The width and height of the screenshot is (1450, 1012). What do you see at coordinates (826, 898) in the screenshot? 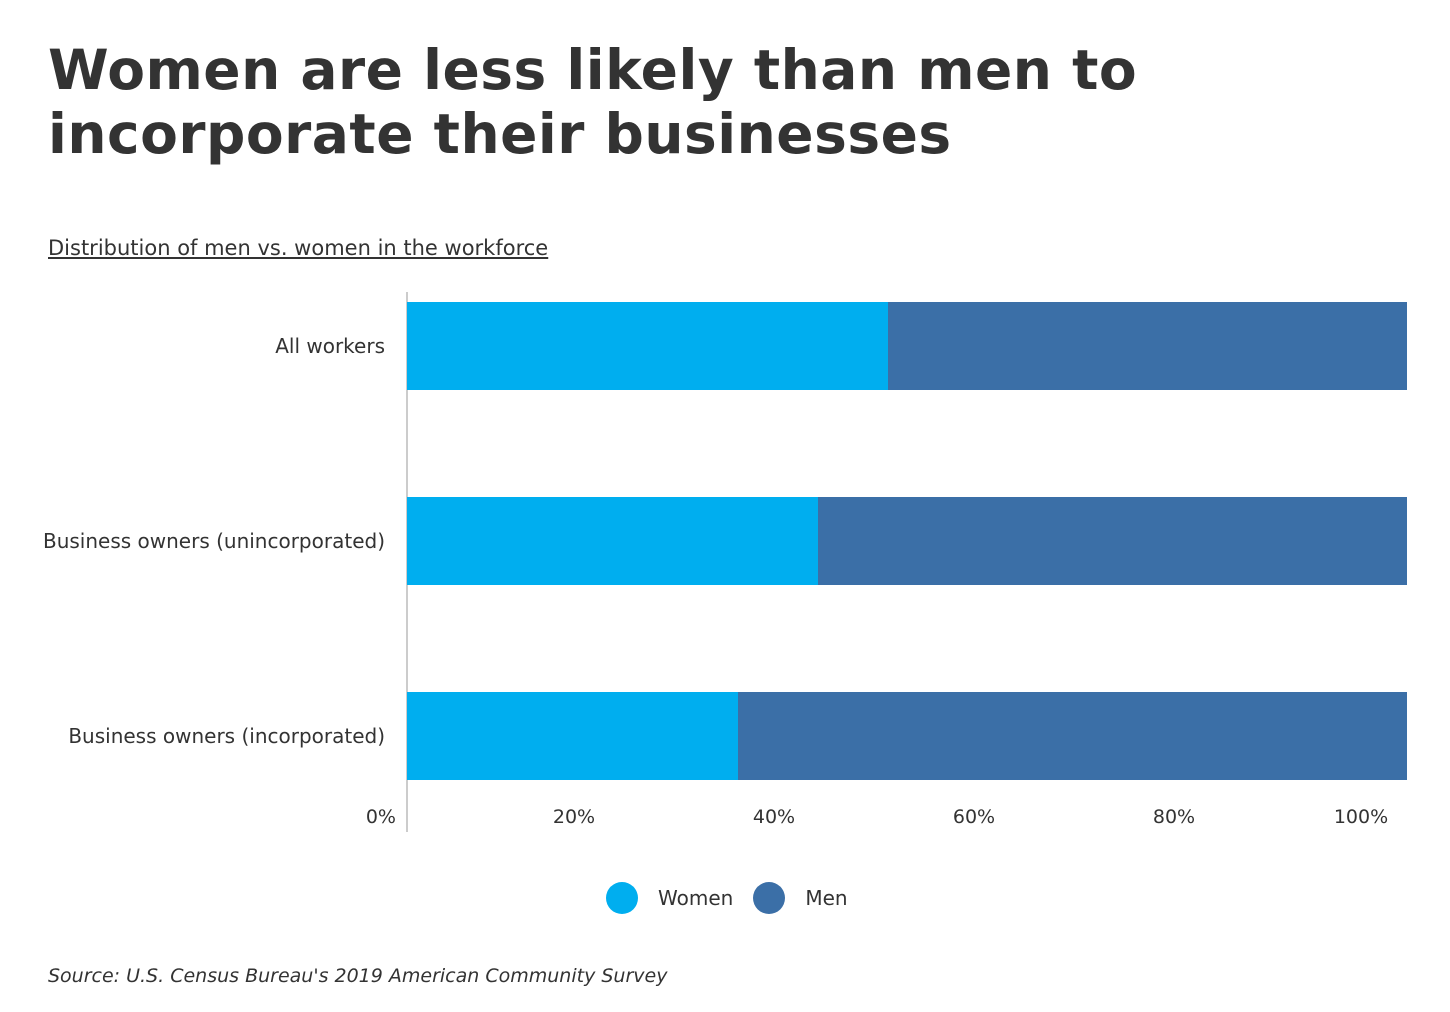
I see `legend-label-men: Men` at bounding box center [826, 898].